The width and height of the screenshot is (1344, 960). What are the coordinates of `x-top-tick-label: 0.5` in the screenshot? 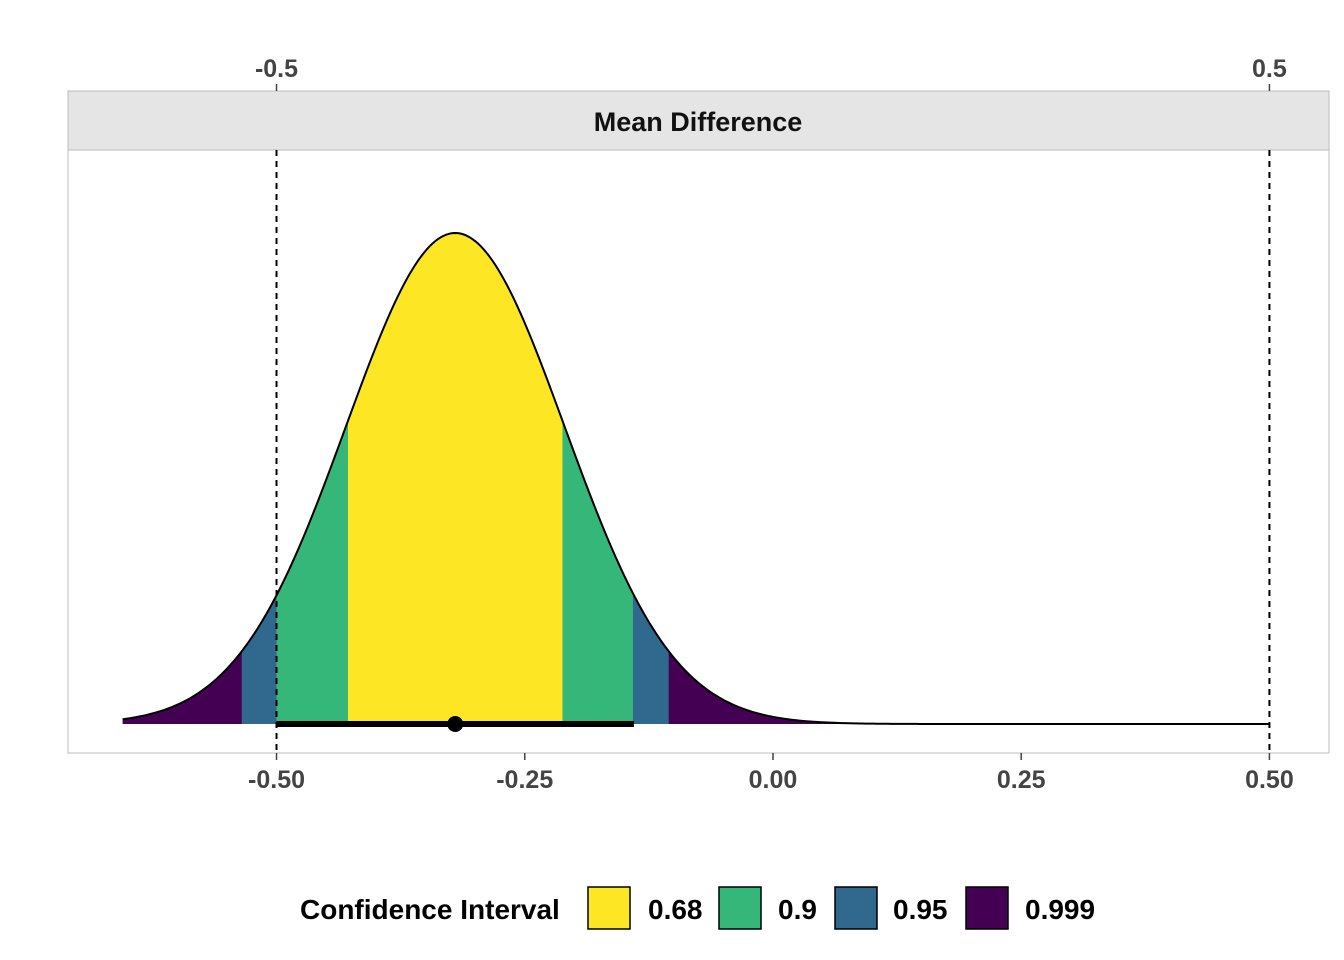 It's located at (1269, 69).